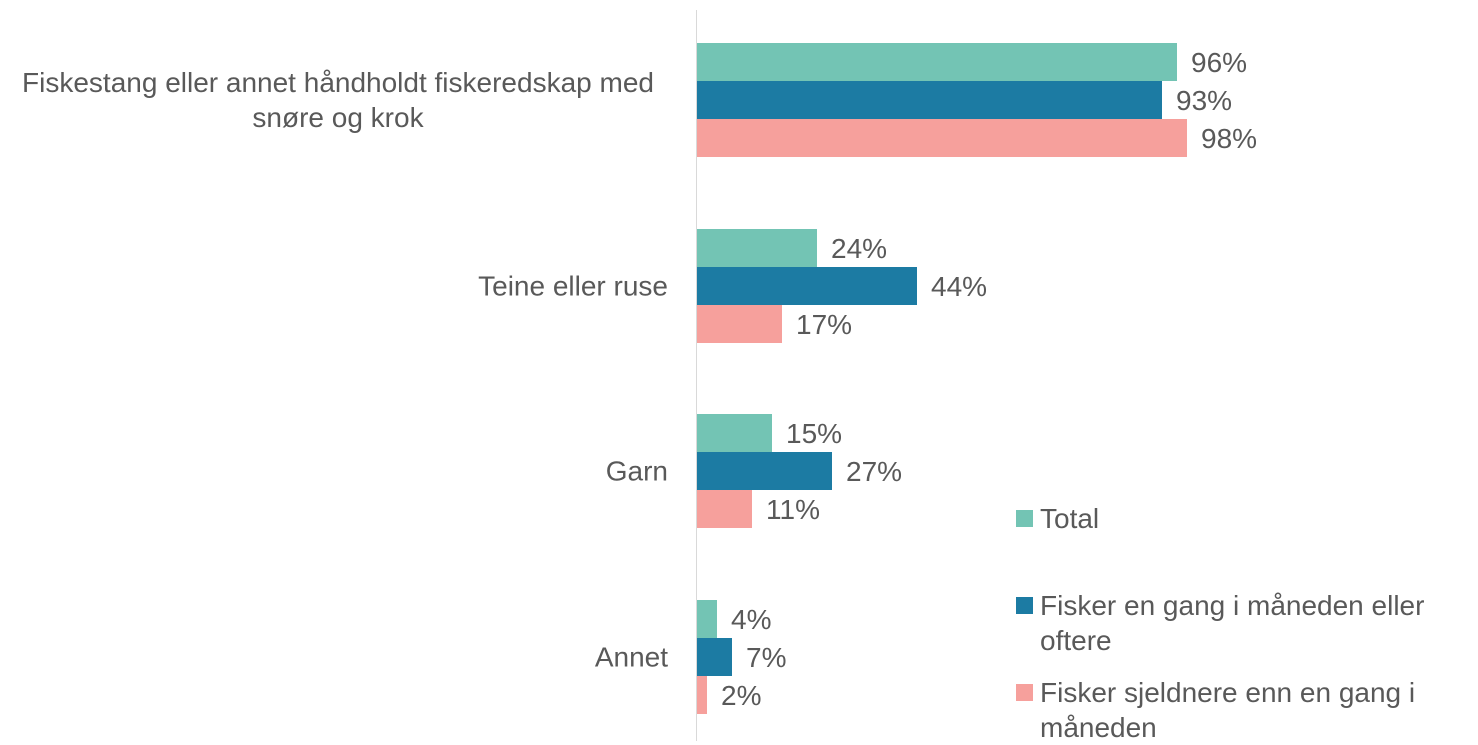  Describe the element at coordinates (741, 695) in the screenshot. I see `value-label: 2%` at that location.